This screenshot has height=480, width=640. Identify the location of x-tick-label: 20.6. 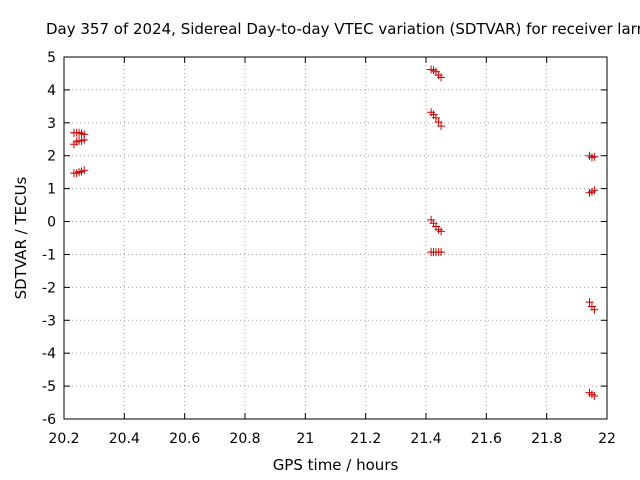
(184, 439).